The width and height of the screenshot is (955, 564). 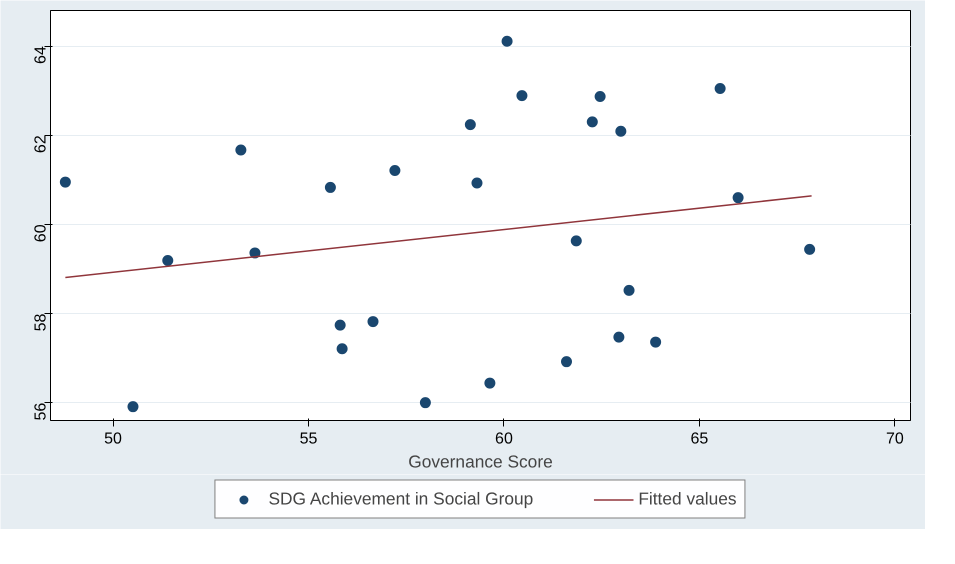 What do you see at coordinates (480, 462) in the screenshot?
I see `x-axis-title: Governance Score` at bounding box center [480, 462].